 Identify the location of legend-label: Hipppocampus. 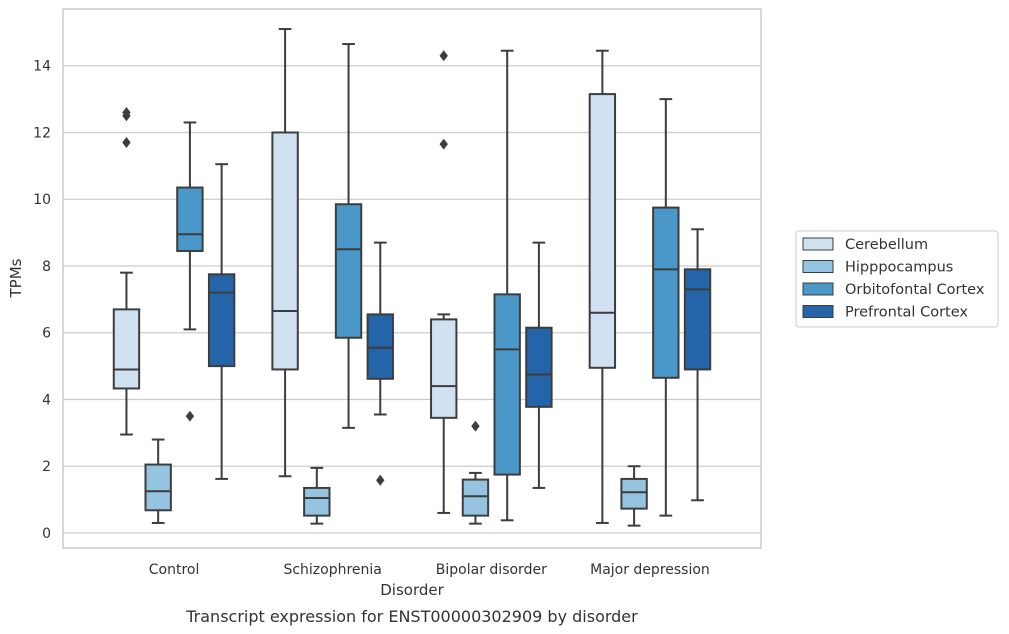
(899, 268).